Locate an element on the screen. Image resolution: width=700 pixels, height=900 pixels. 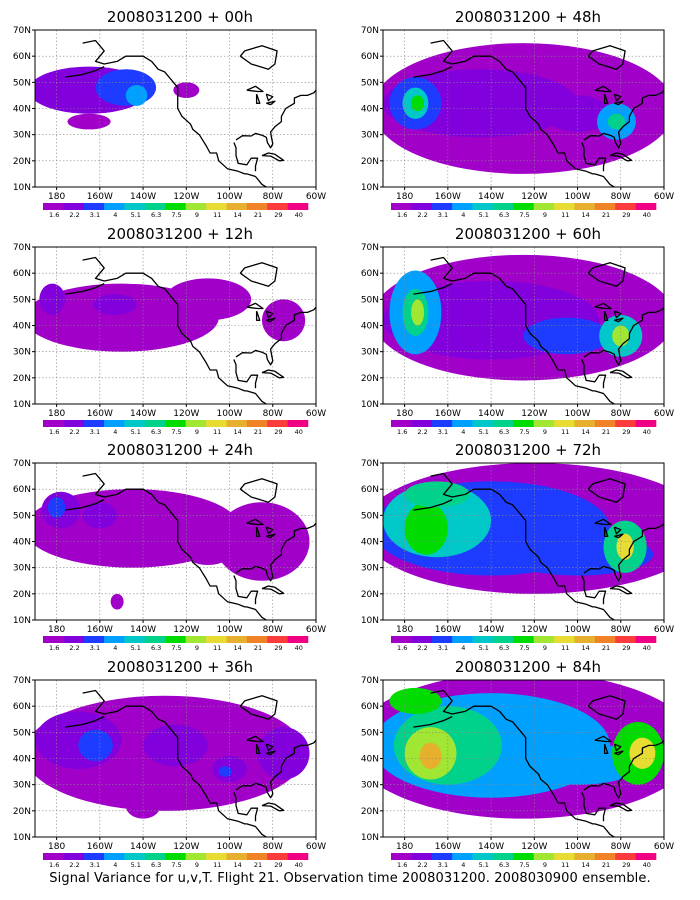
colorbar-label: 9 is located at coordinates (197, 865).